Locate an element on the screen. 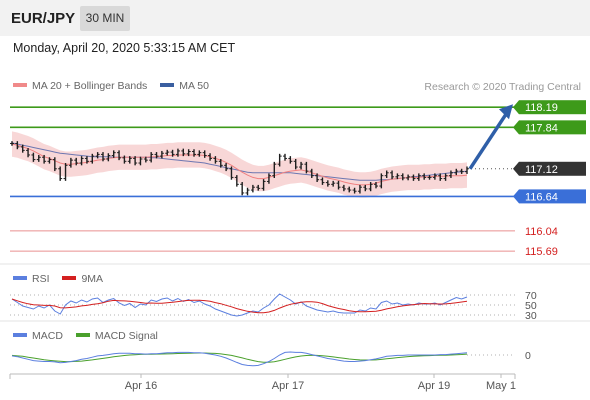 This screenshot has height=400, width=590. chart-header: EUR/JPY 30 MIN is located at coordinates (295, 18).